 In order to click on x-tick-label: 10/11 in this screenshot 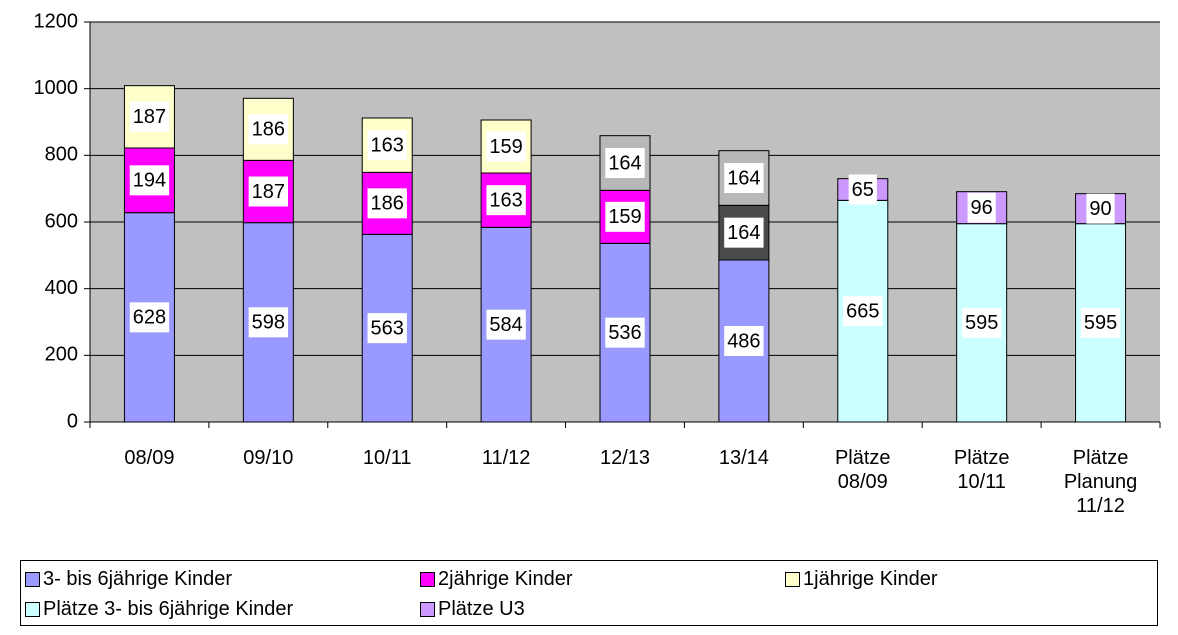, I will do `click(387, 458)`.